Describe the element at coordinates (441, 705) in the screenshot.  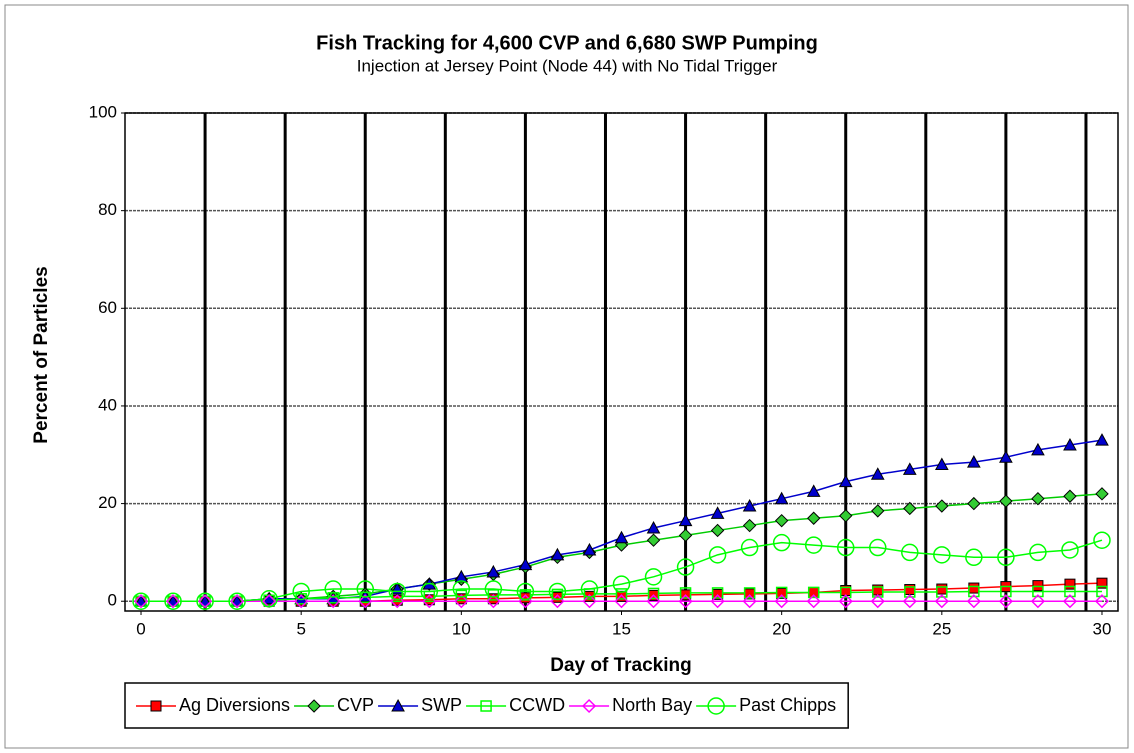
I see `legend-label: SWP` at that location.